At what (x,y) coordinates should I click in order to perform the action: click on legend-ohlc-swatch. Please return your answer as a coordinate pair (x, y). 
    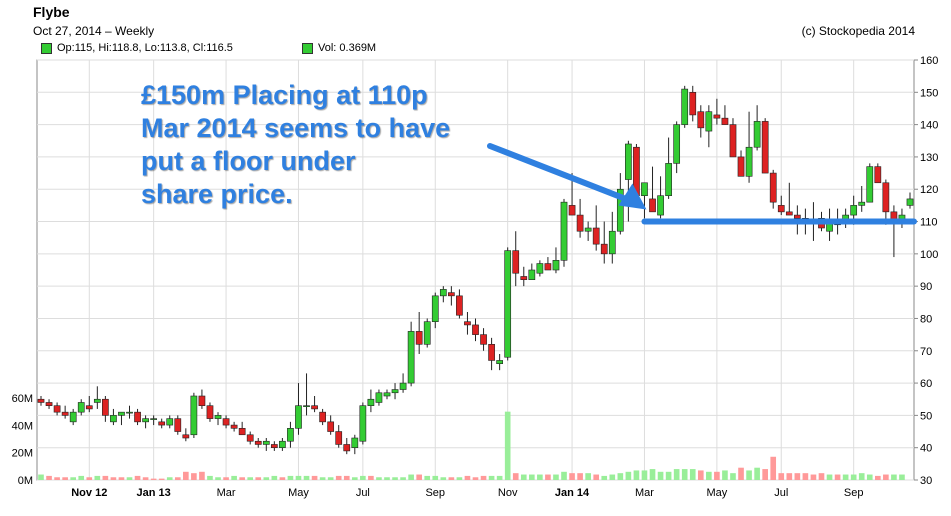
    Looking at the image, I should click on (46, 48).